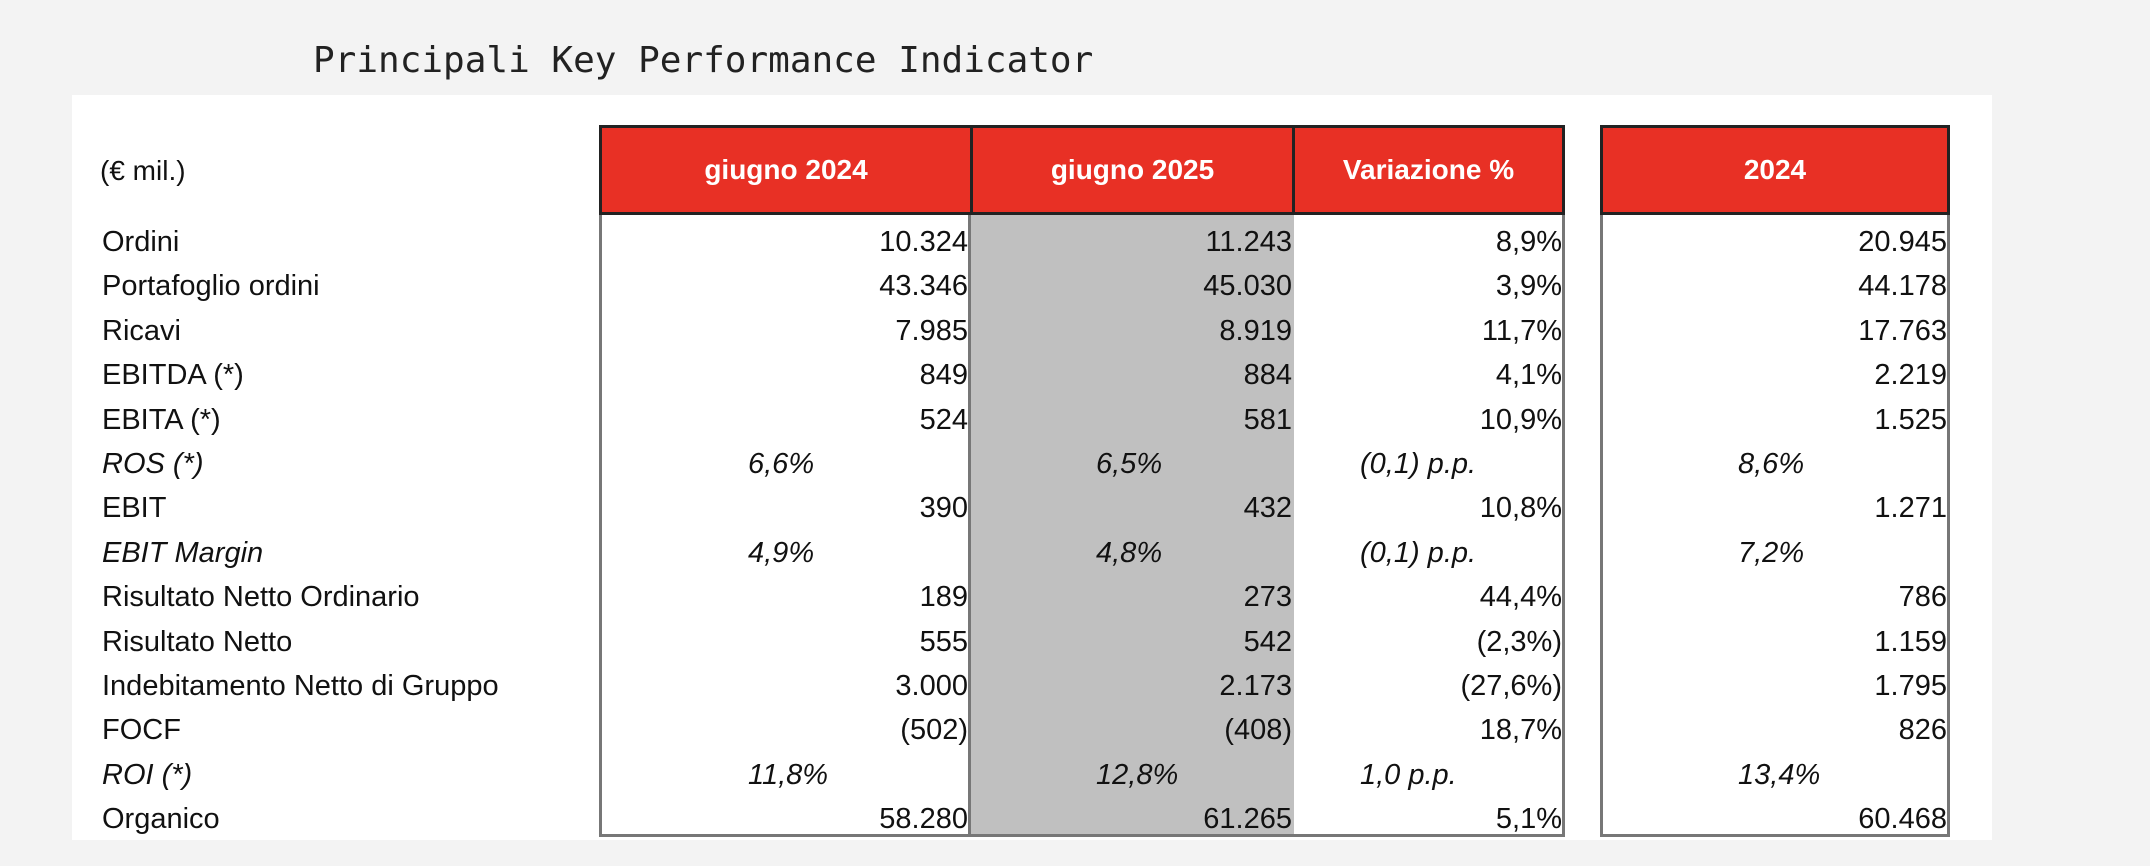 The height and width of the screenshot is (866, 2150). I want to click on cell-variazione: 4,1%, so click(1528, 375).